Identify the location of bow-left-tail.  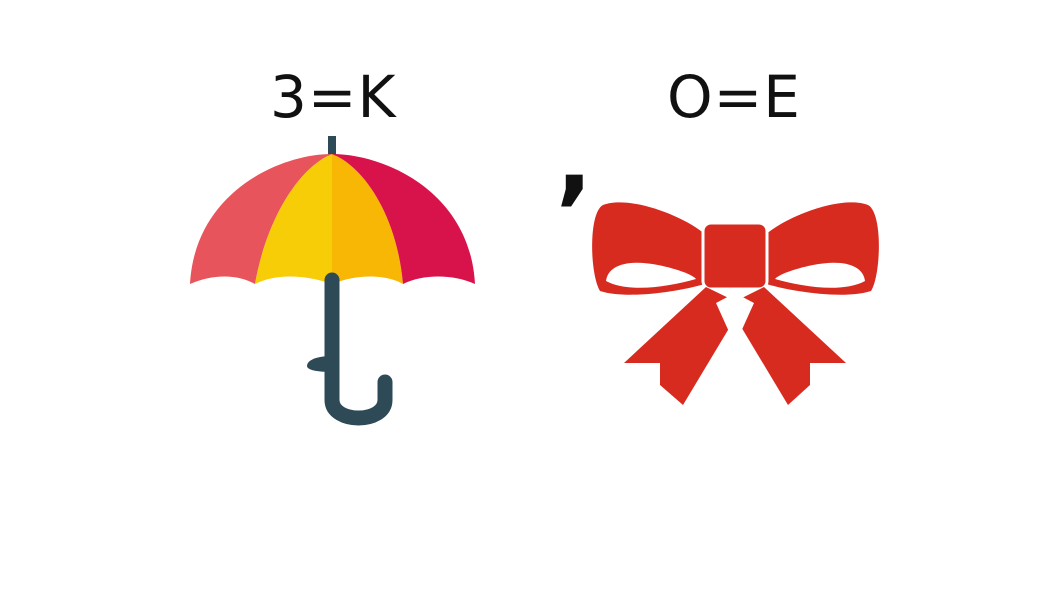
(683, 346).